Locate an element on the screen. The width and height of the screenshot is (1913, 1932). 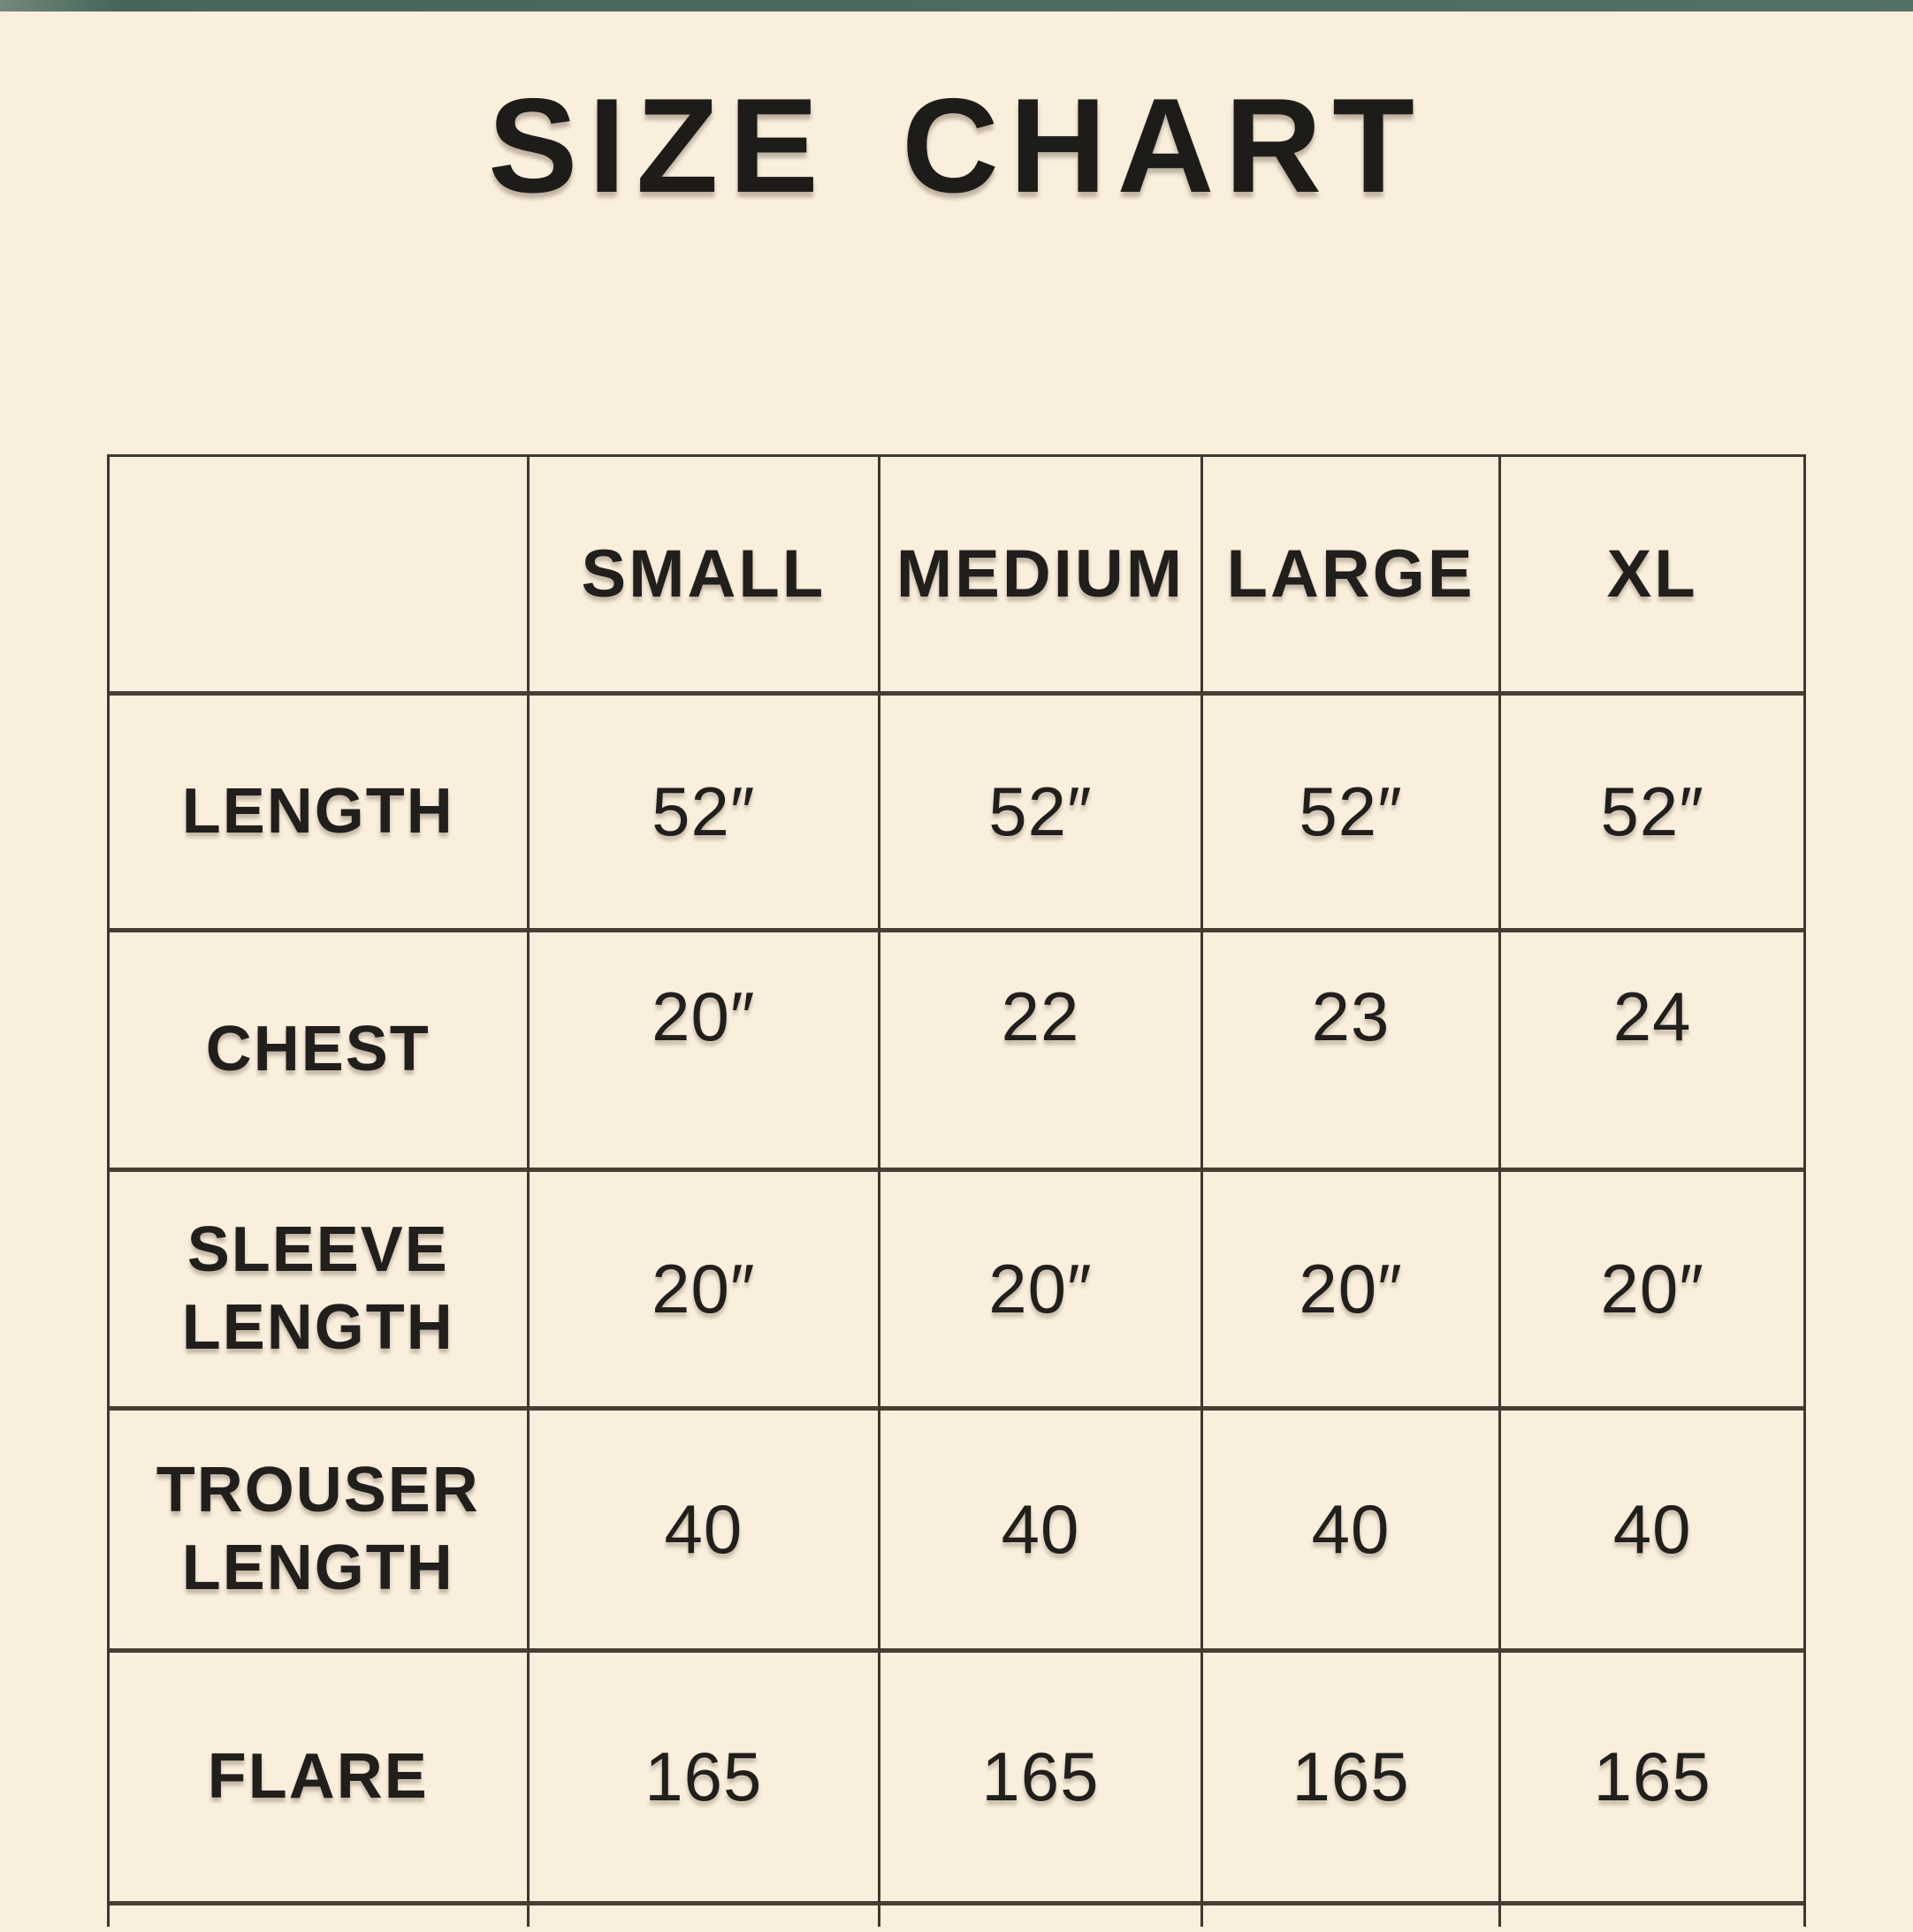
cell-flare-small: 165 is located at coordinates (705, 1779).